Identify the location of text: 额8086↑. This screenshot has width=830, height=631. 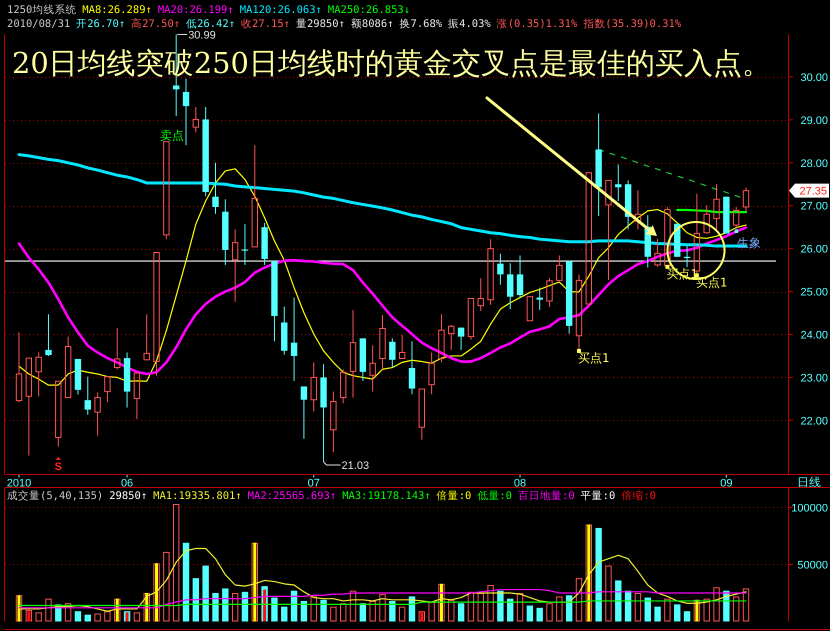
(372, 23).